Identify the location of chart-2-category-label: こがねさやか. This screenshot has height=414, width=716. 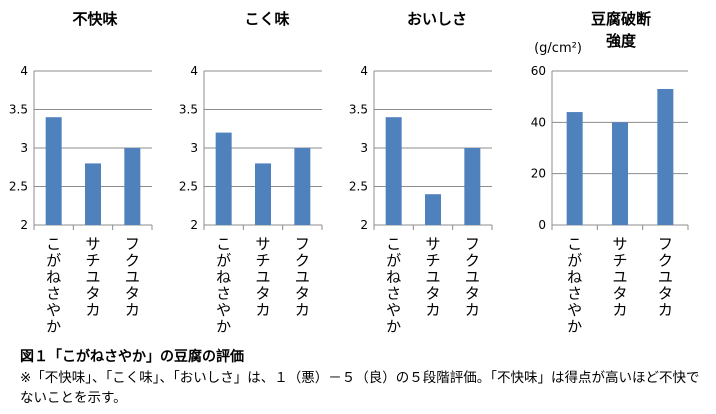
(223, 285).